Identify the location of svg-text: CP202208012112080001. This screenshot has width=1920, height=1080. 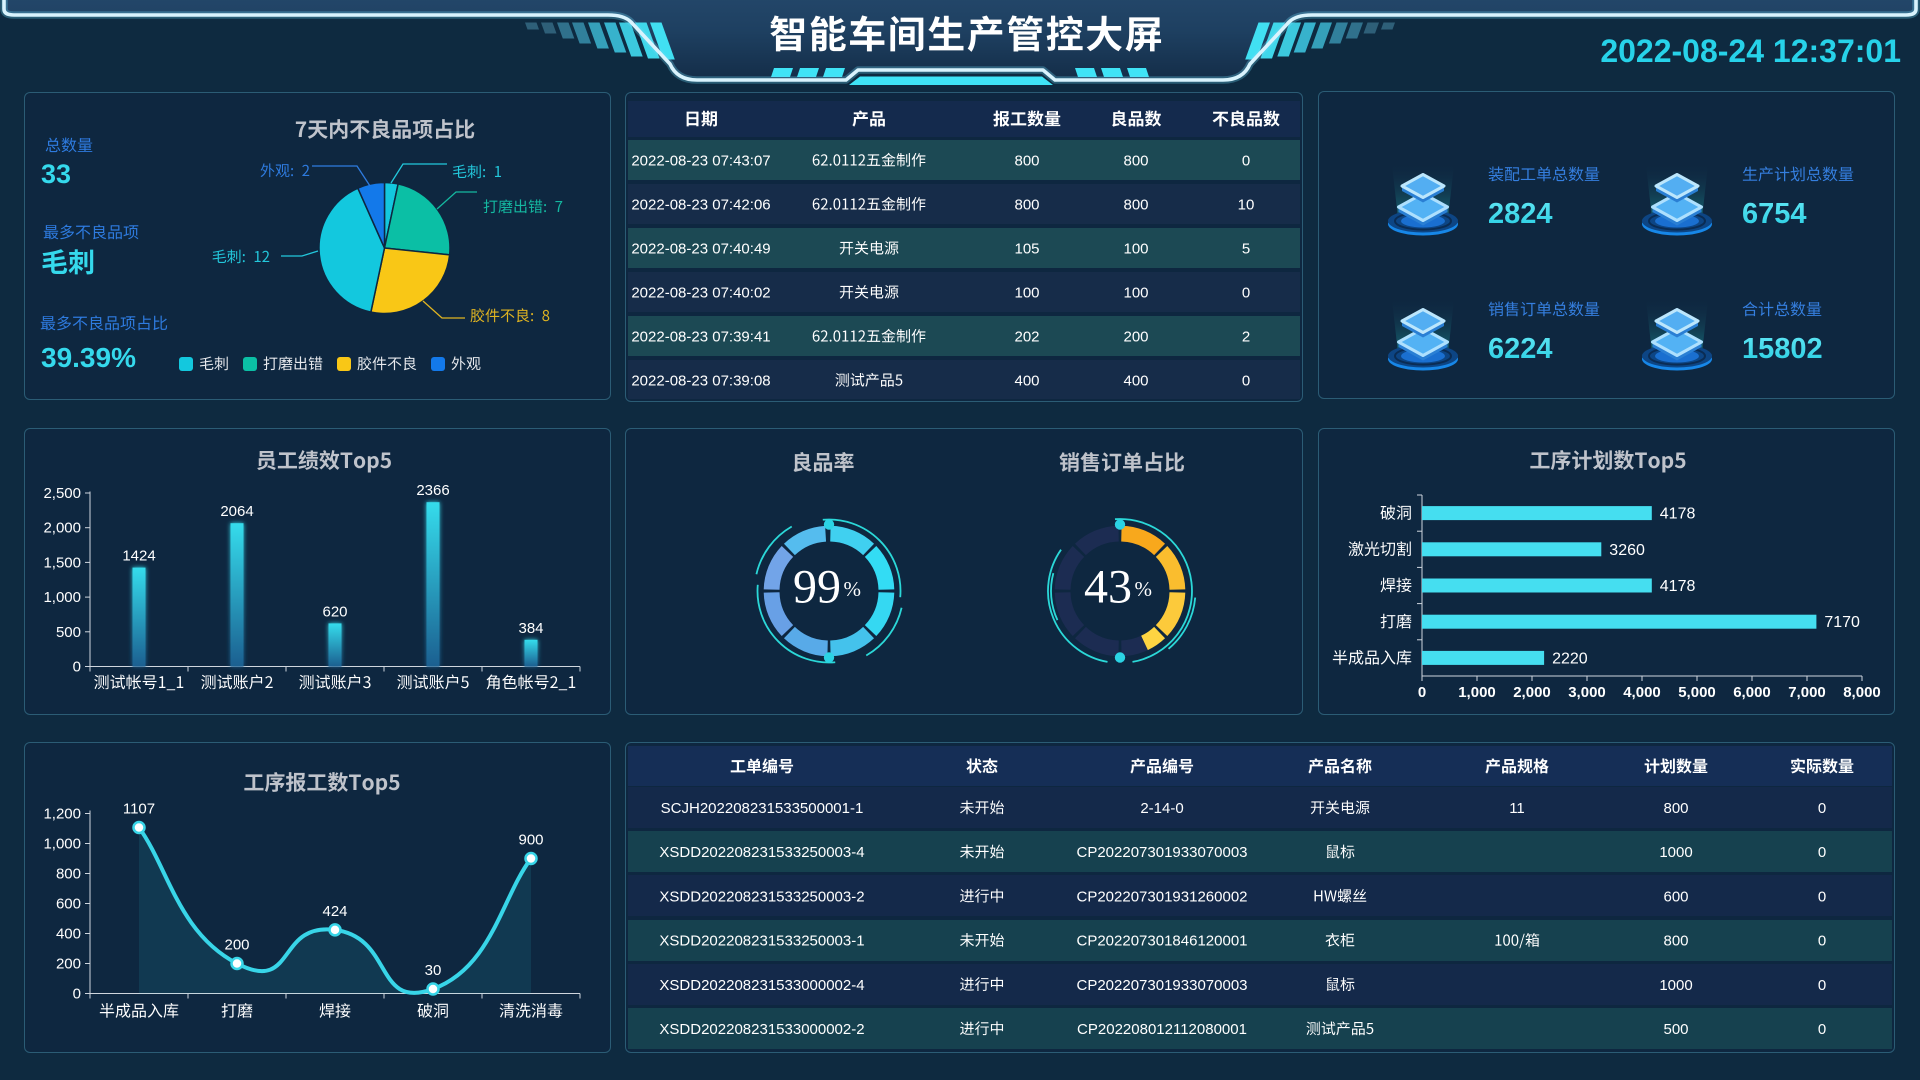
(1162, 1029).